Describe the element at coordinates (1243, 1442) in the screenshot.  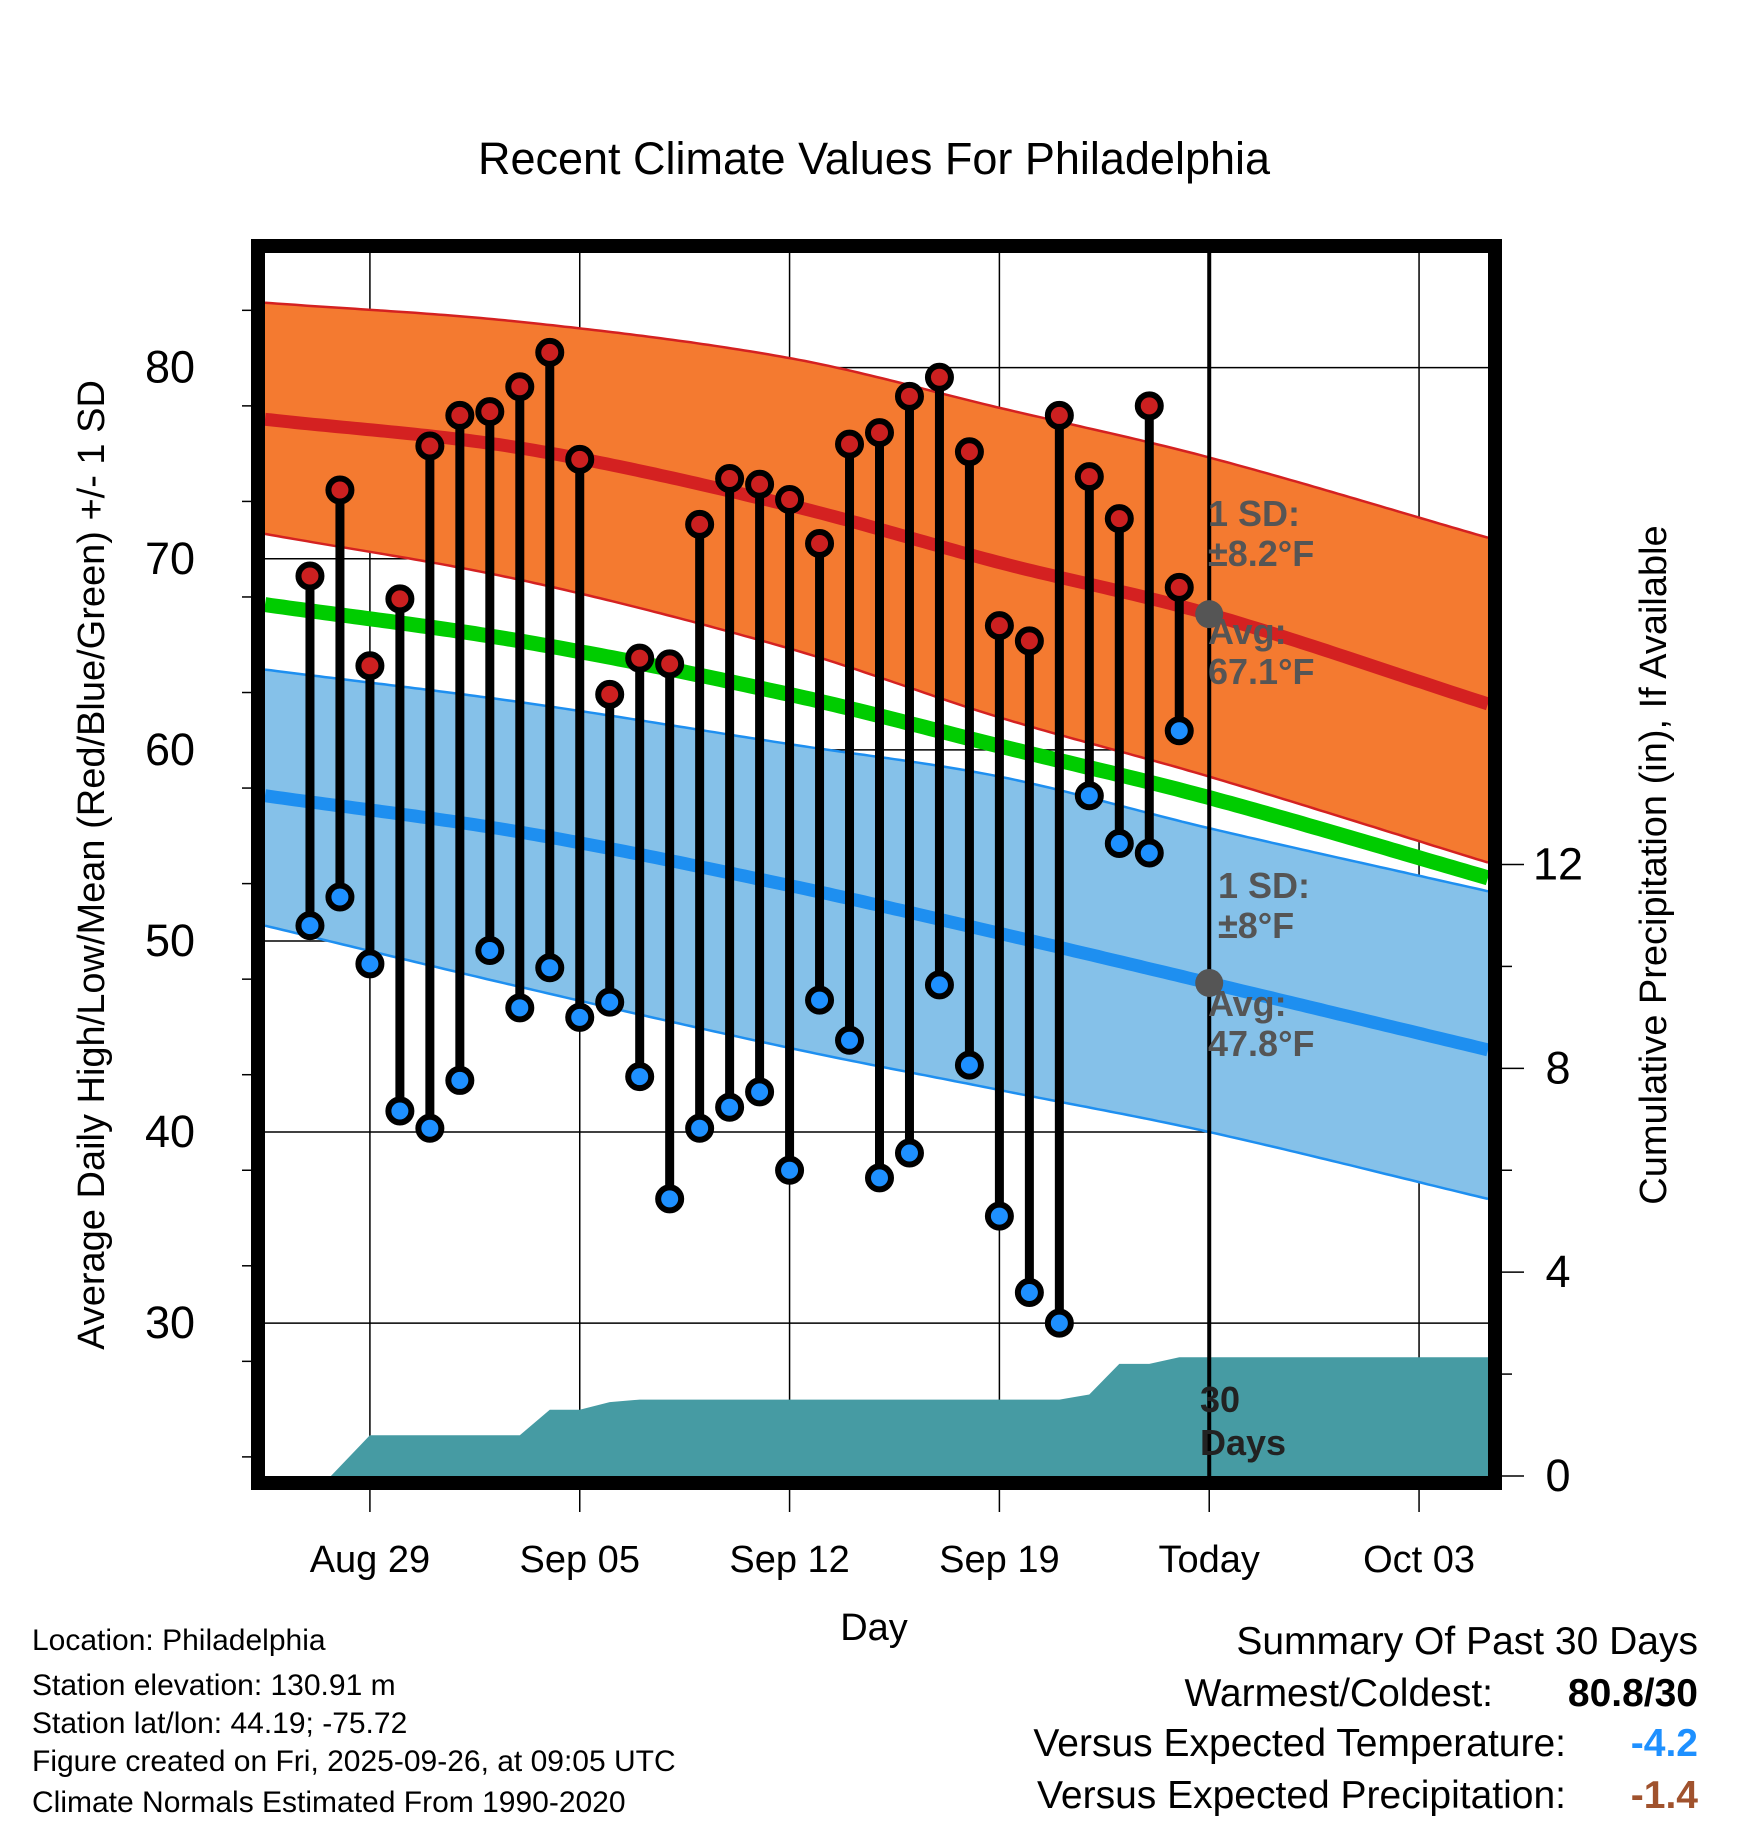
I see `precip-days-word: Days` at that location.